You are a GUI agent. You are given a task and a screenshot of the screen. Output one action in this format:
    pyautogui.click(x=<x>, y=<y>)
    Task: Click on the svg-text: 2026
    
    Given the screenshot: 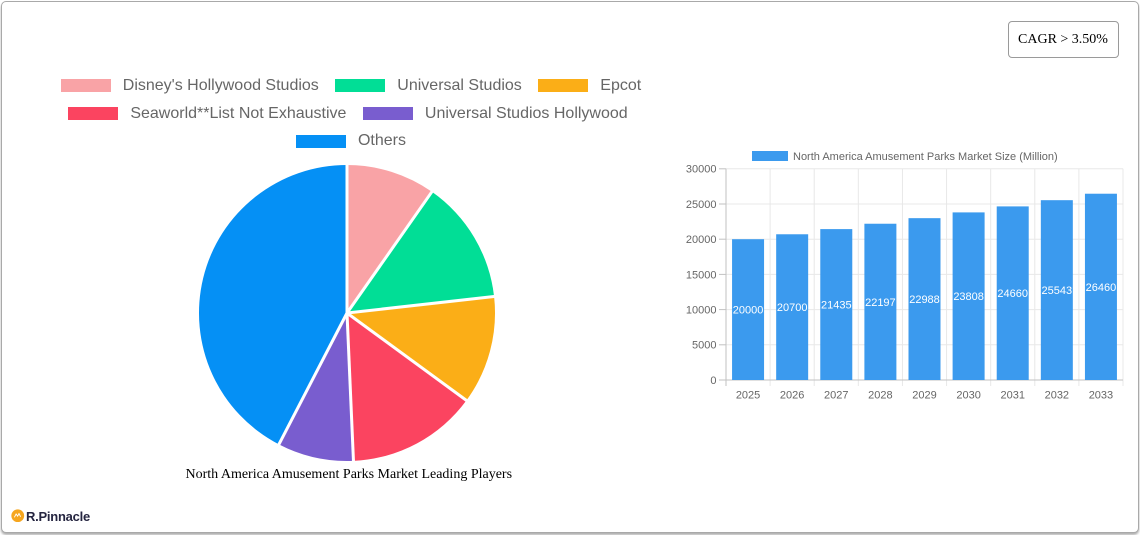 What is the action you would take?
    pyautogui.click(x=792, y=396)
    